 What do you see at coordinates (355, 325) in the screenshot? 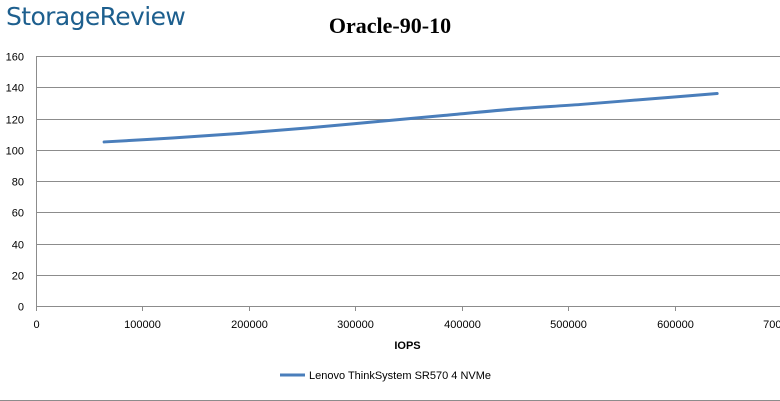
I see `x-tick-label: 300000` at bounding box center [355, 325].